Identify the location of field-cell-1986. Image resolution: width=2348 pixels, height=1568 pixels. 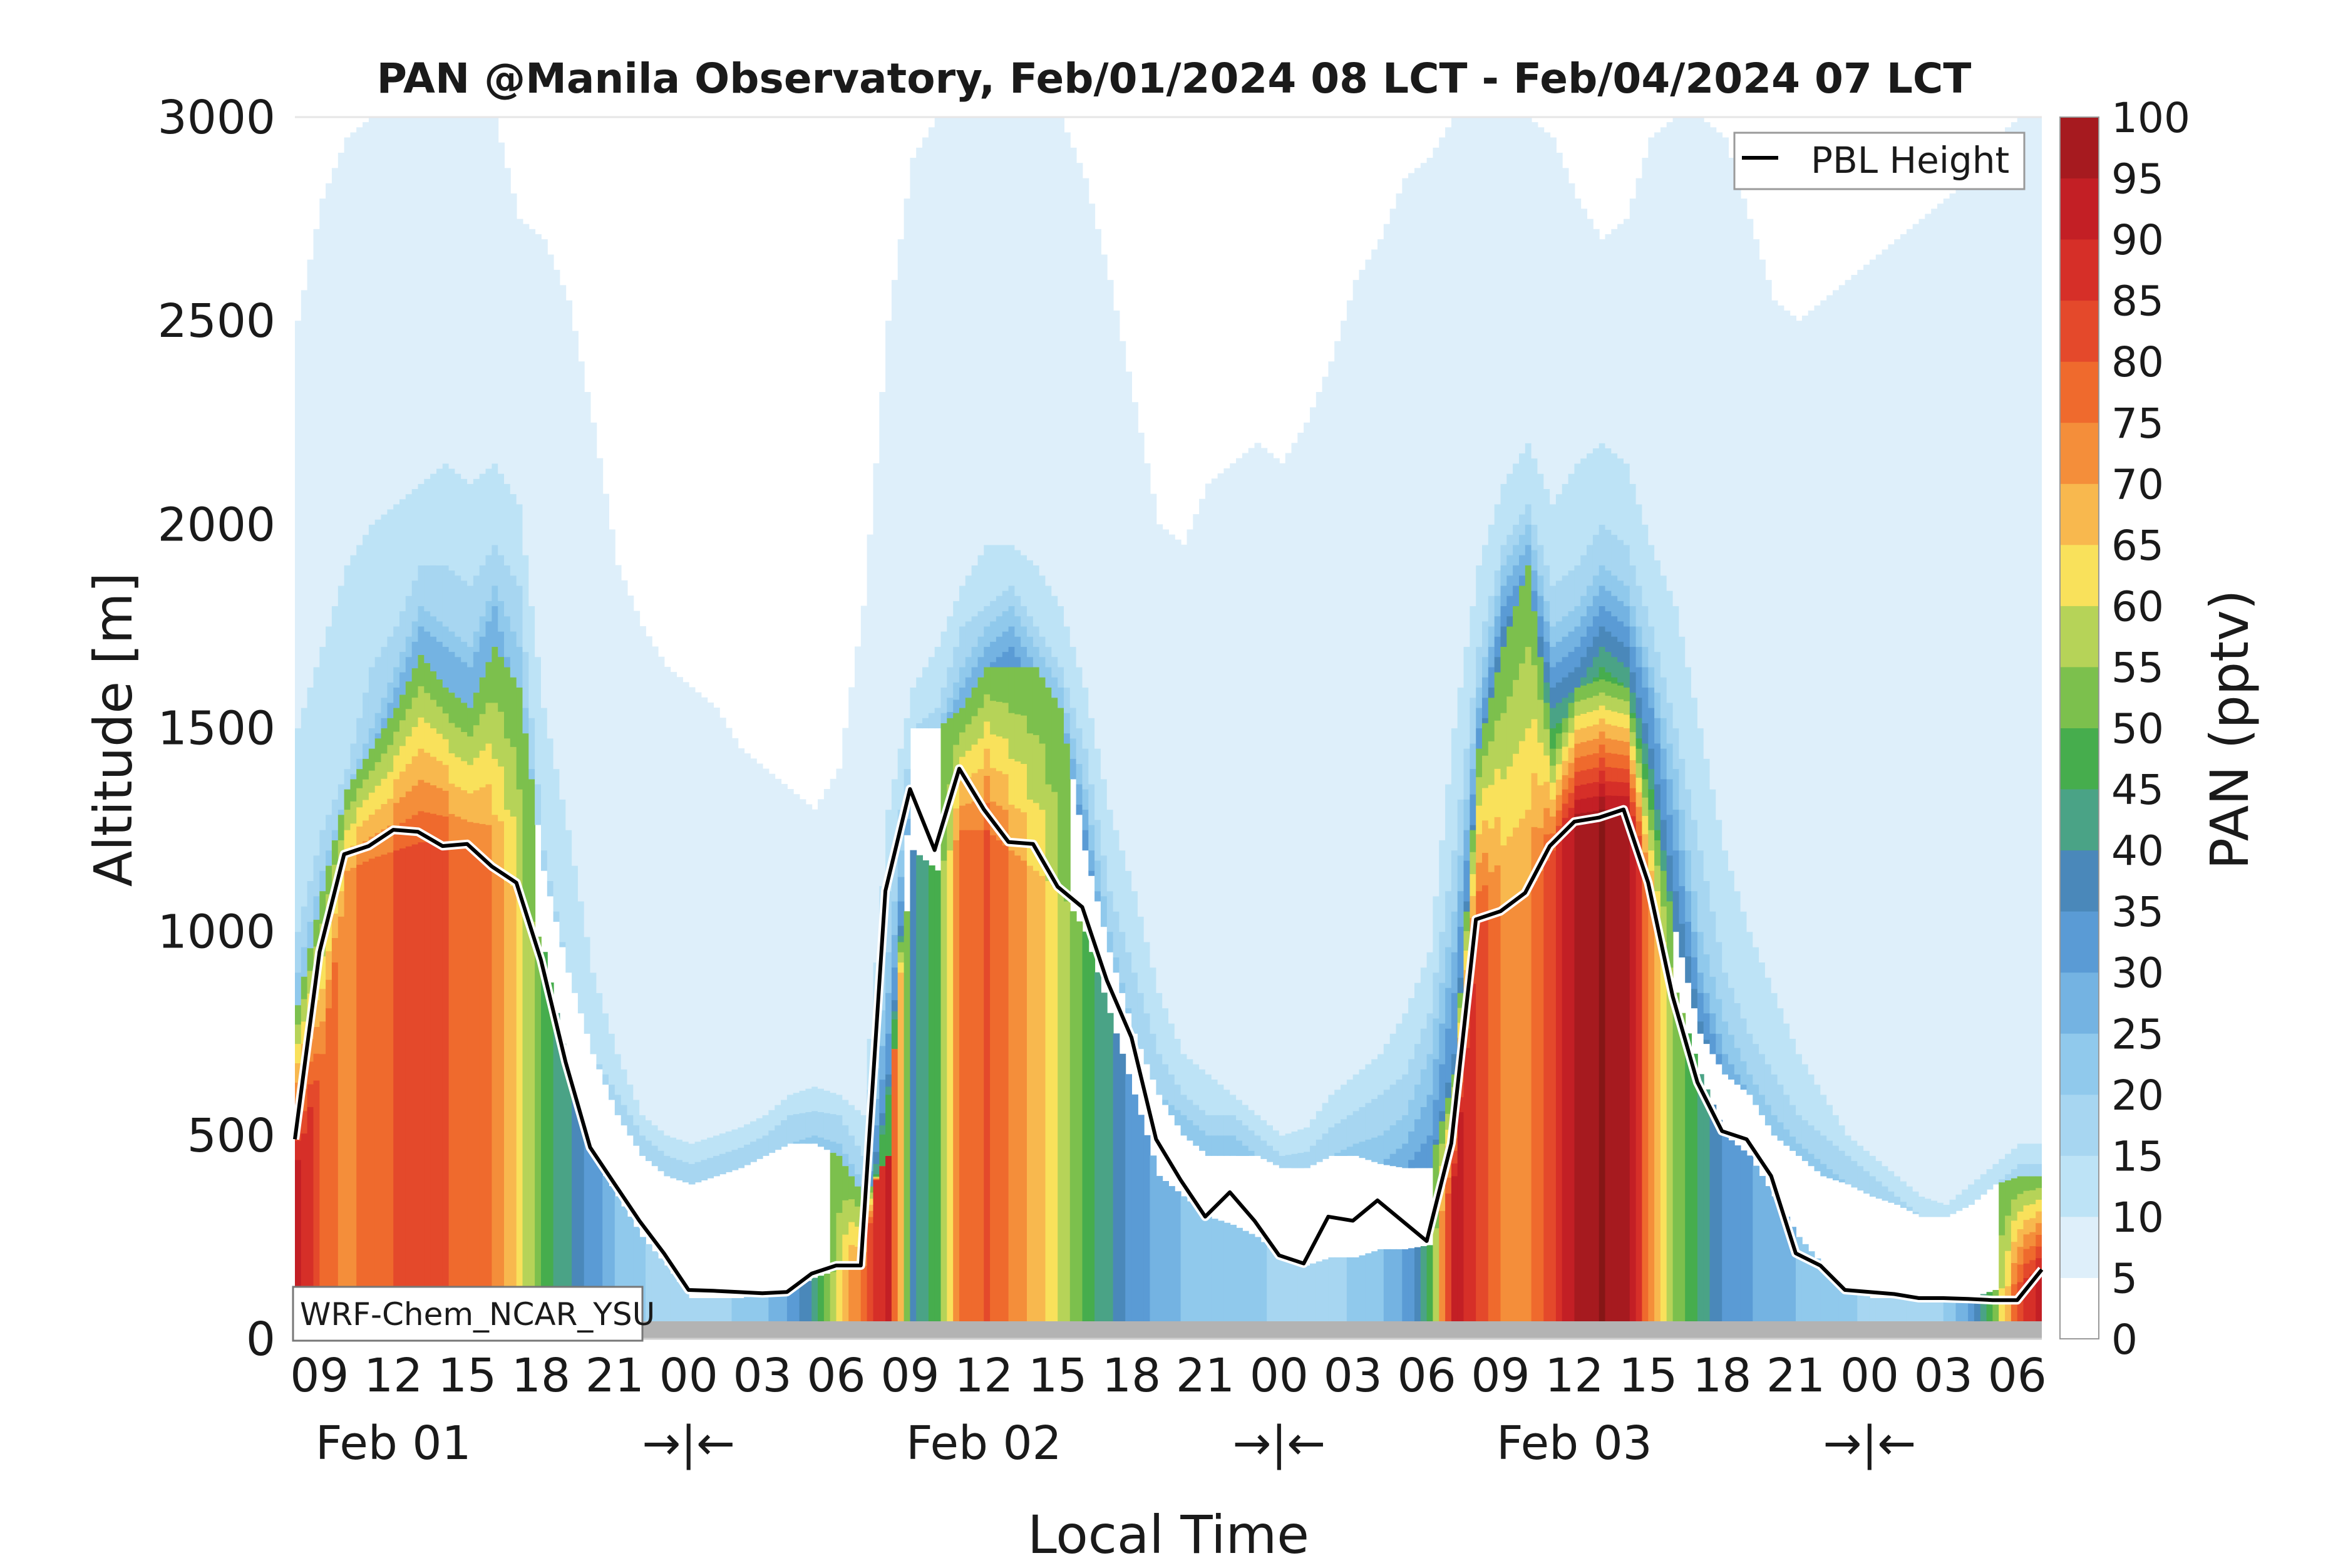
(1817, 1107).